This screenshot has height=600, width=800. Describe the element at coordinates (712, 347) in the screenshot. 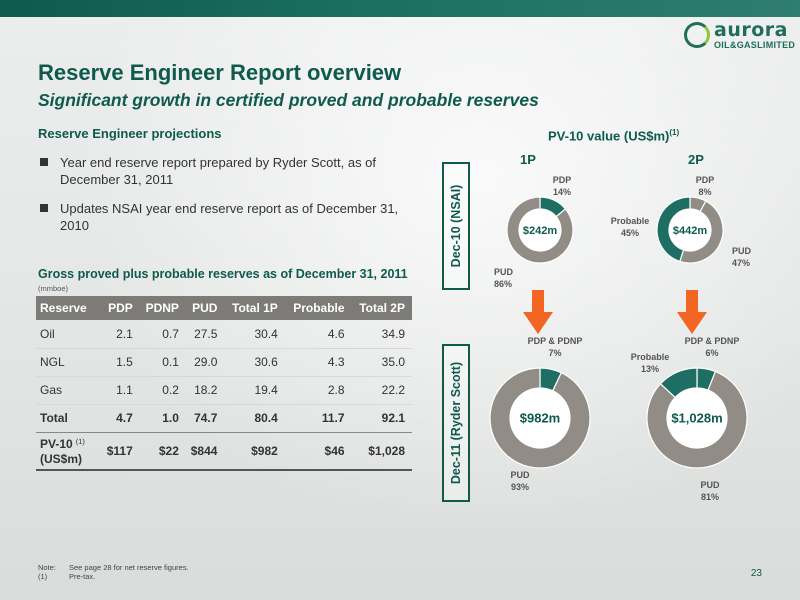

I see `slice-label: PDP & PDNP 6%` at that location.